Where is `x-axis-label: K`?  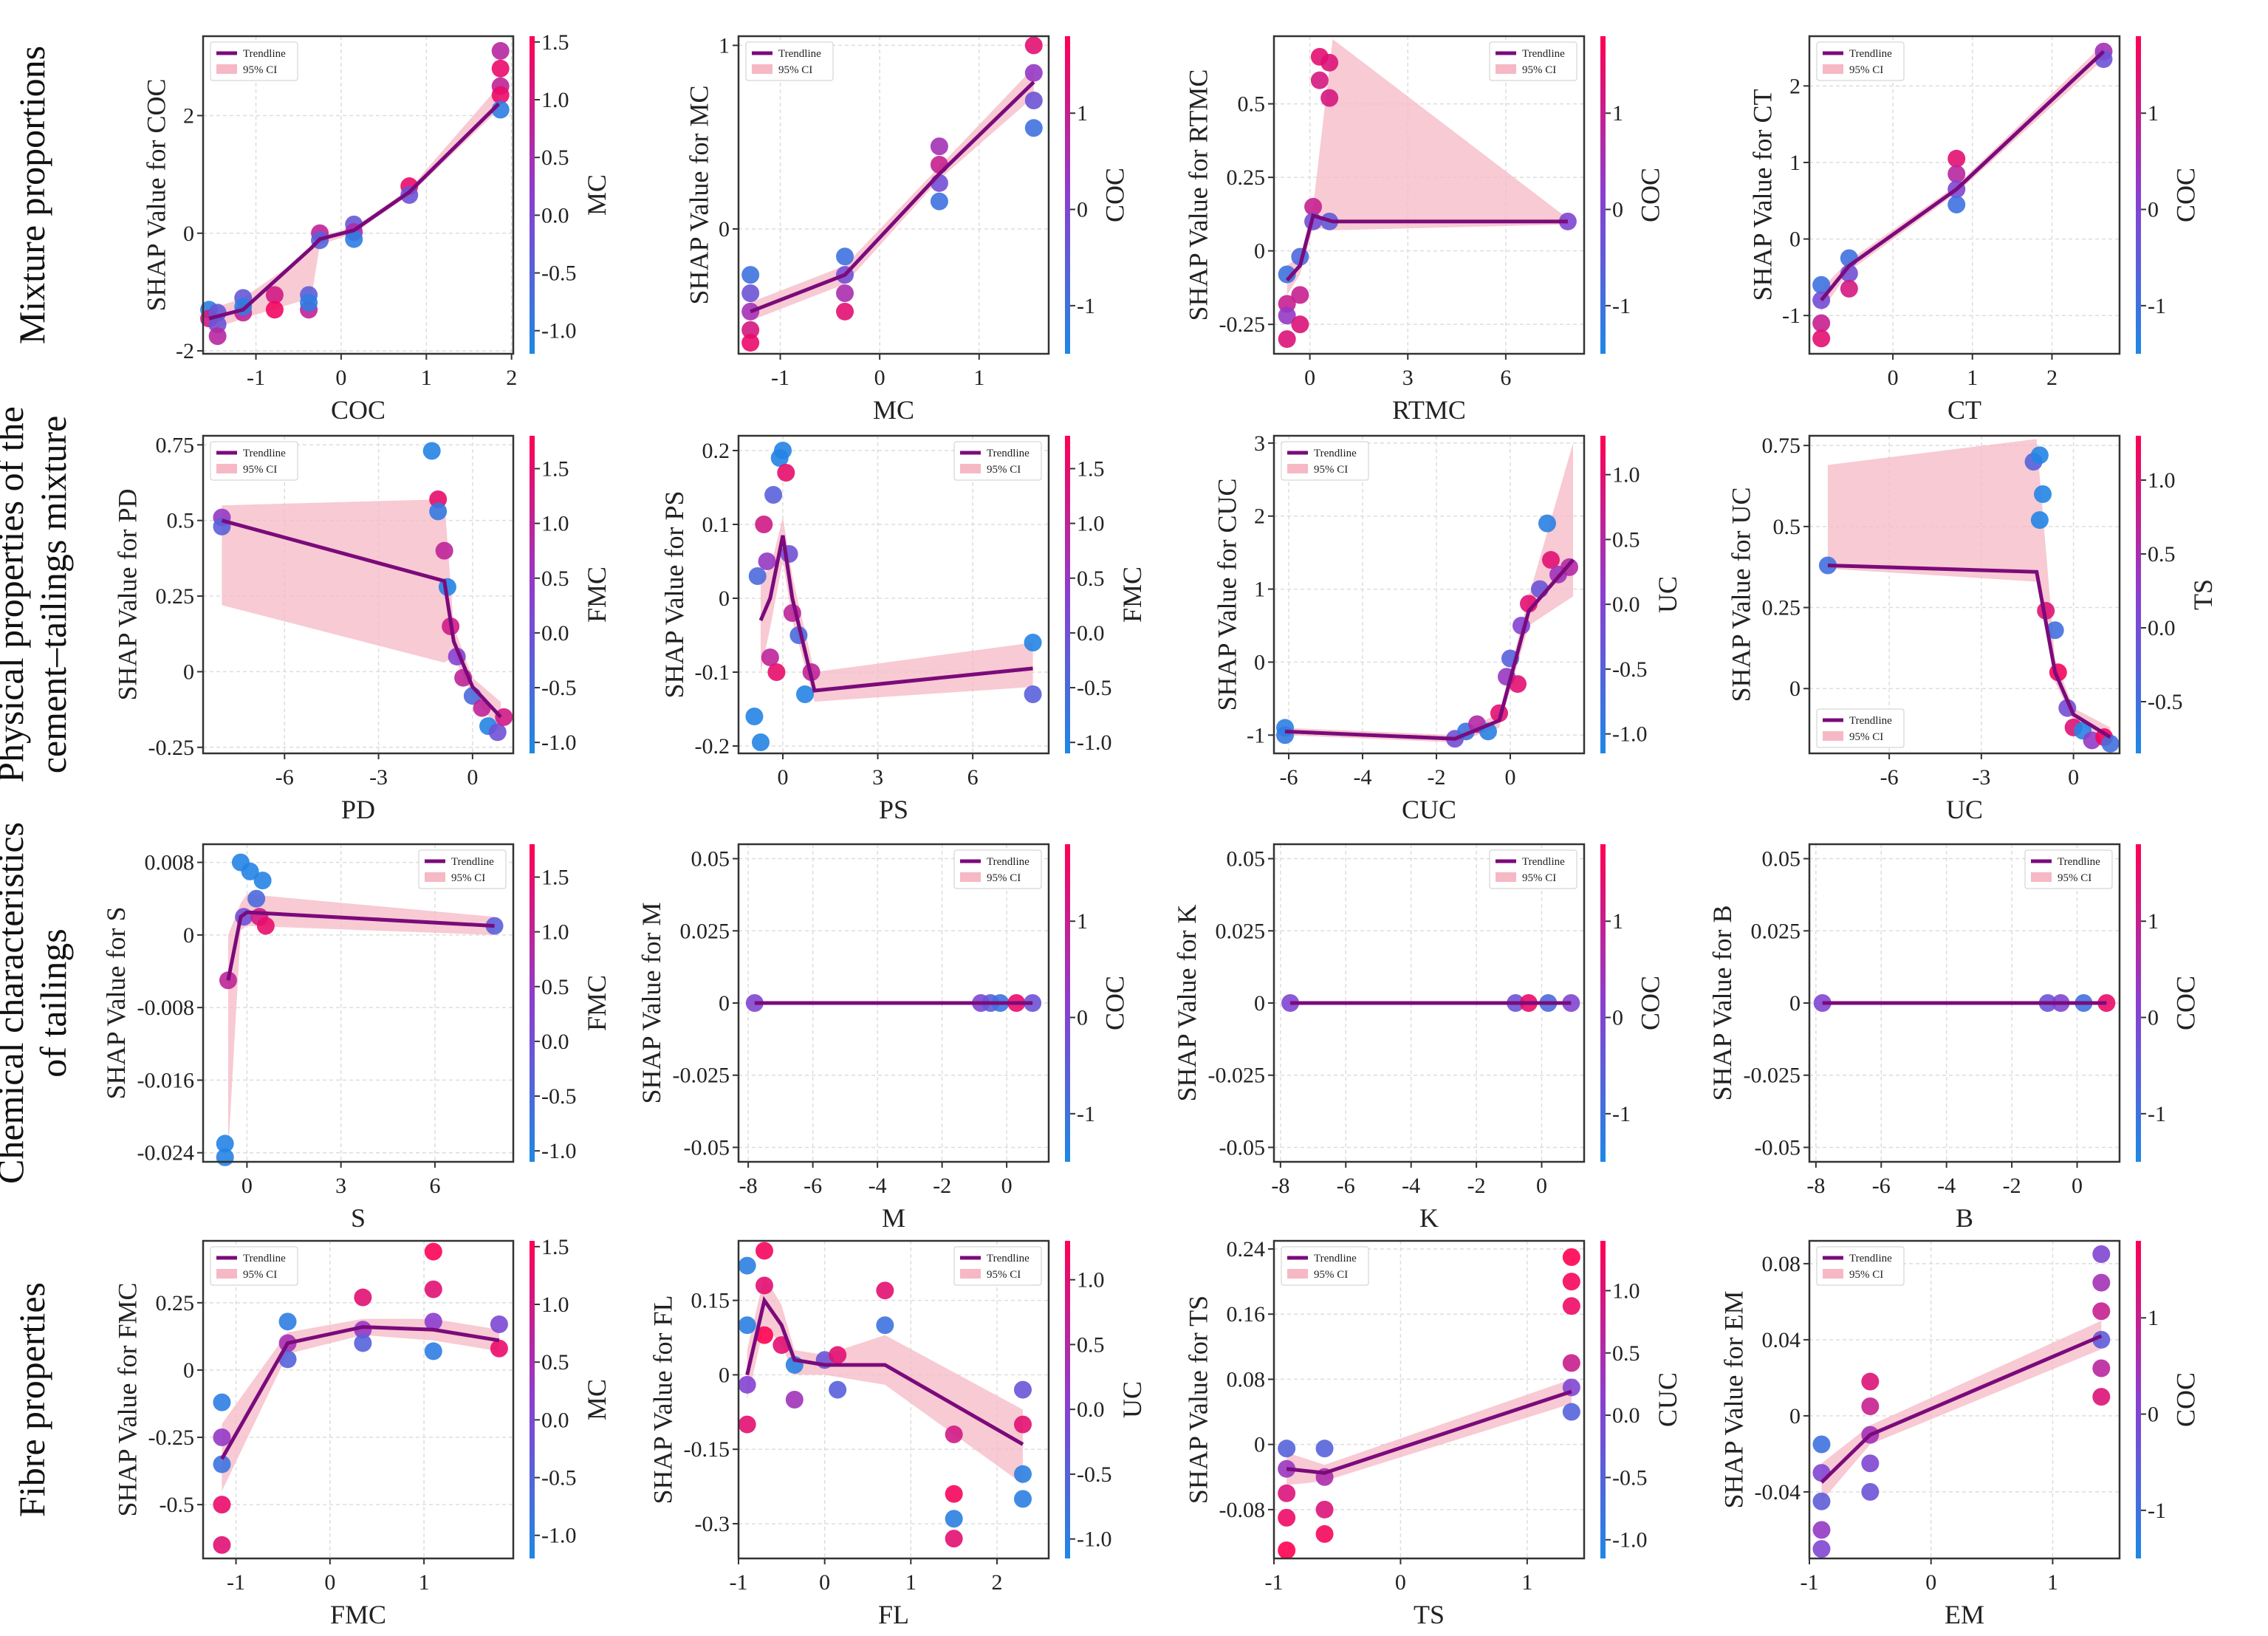 x-axis-label: K is located at coordinates (1429, 1218).